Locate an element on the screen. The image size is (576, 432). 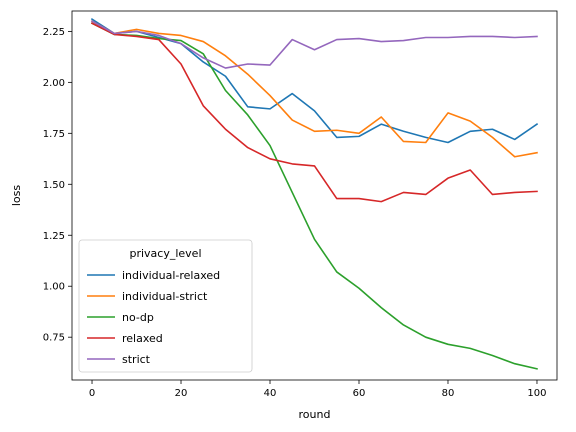
x-tick-label: 60 is located at coordinates (359, 393).